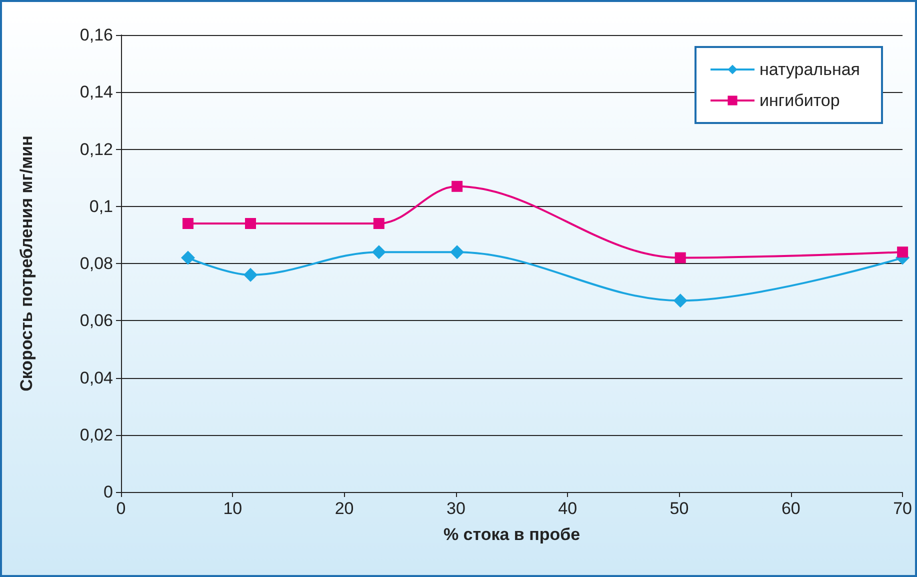 Image resolution: width=917 pixels, height=577 pixels. What do you see at coordinates (26, 264) in the screenshot?
I see `y-axis-title: Скорость потребления мг/мин` at bounding box center [26, 264].